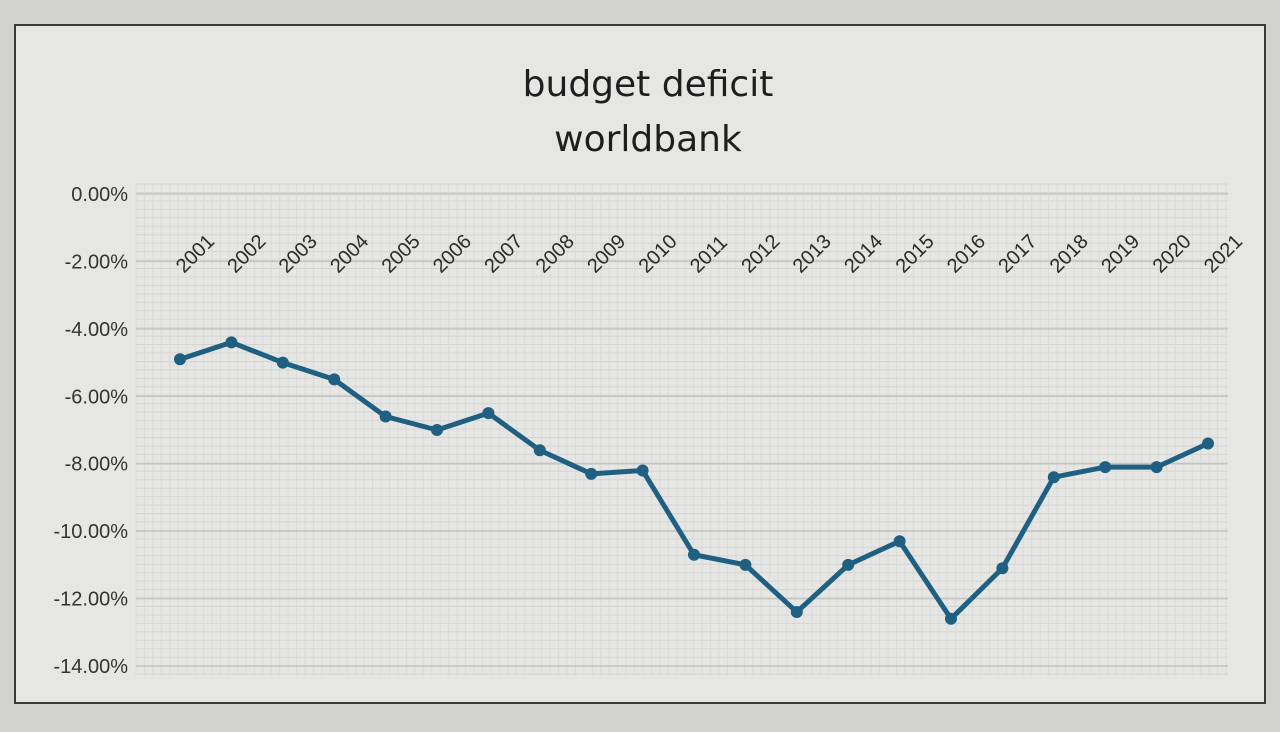 The image size is (1280, 732). What do you see at coordinates (97, 465) in the screenshot?
I see `y-tick-label: -8.00%` at bounding box center [97, 465].